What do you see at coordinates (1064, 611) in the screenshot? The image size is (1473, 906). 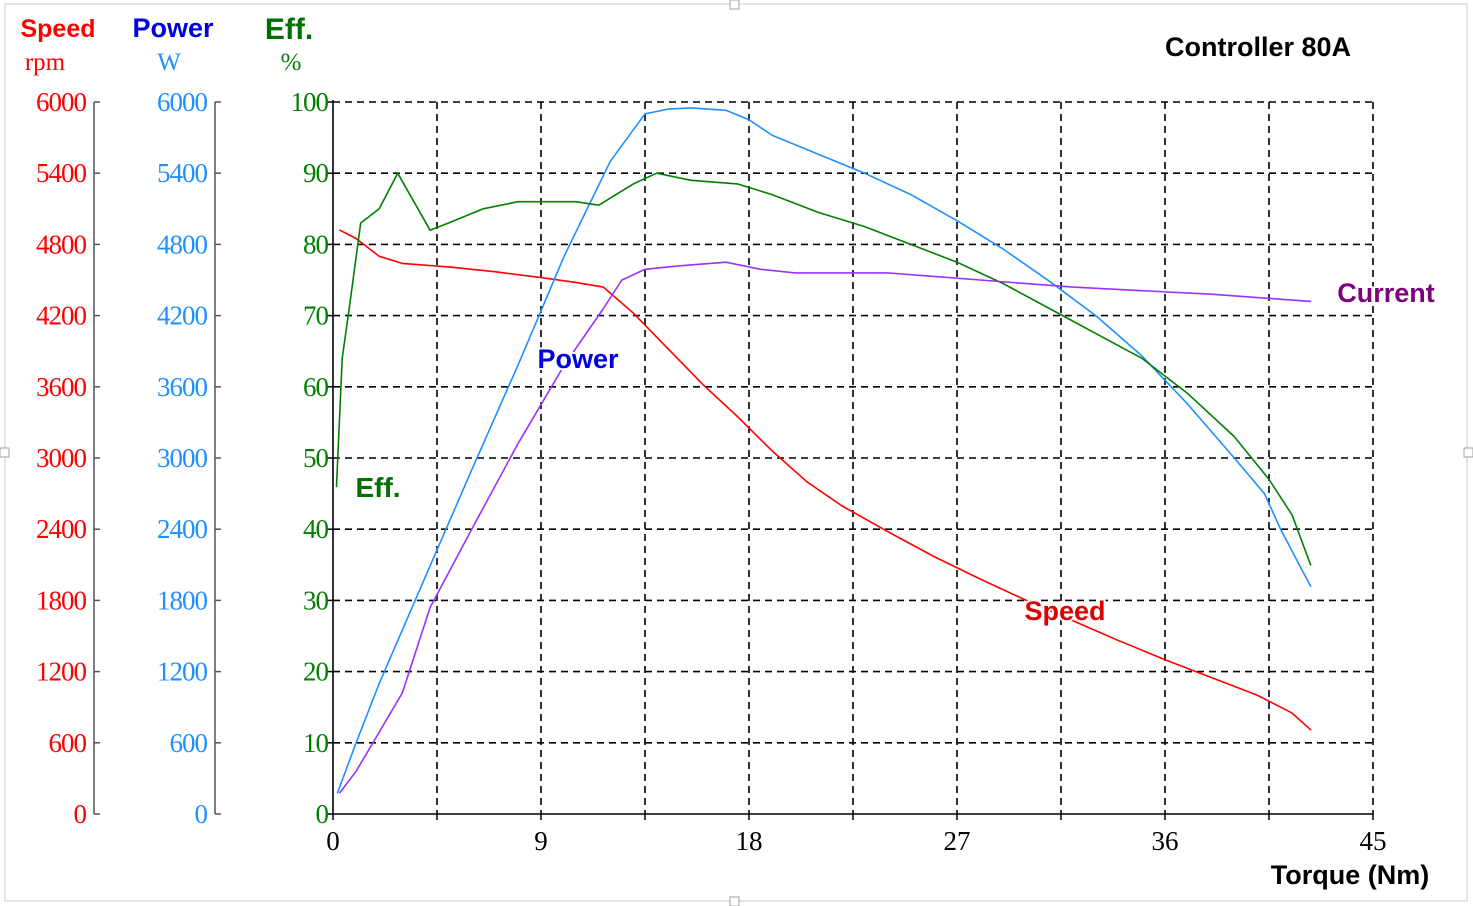 I see `series-label-speed: Speed` at bounding box center [1064, 611].